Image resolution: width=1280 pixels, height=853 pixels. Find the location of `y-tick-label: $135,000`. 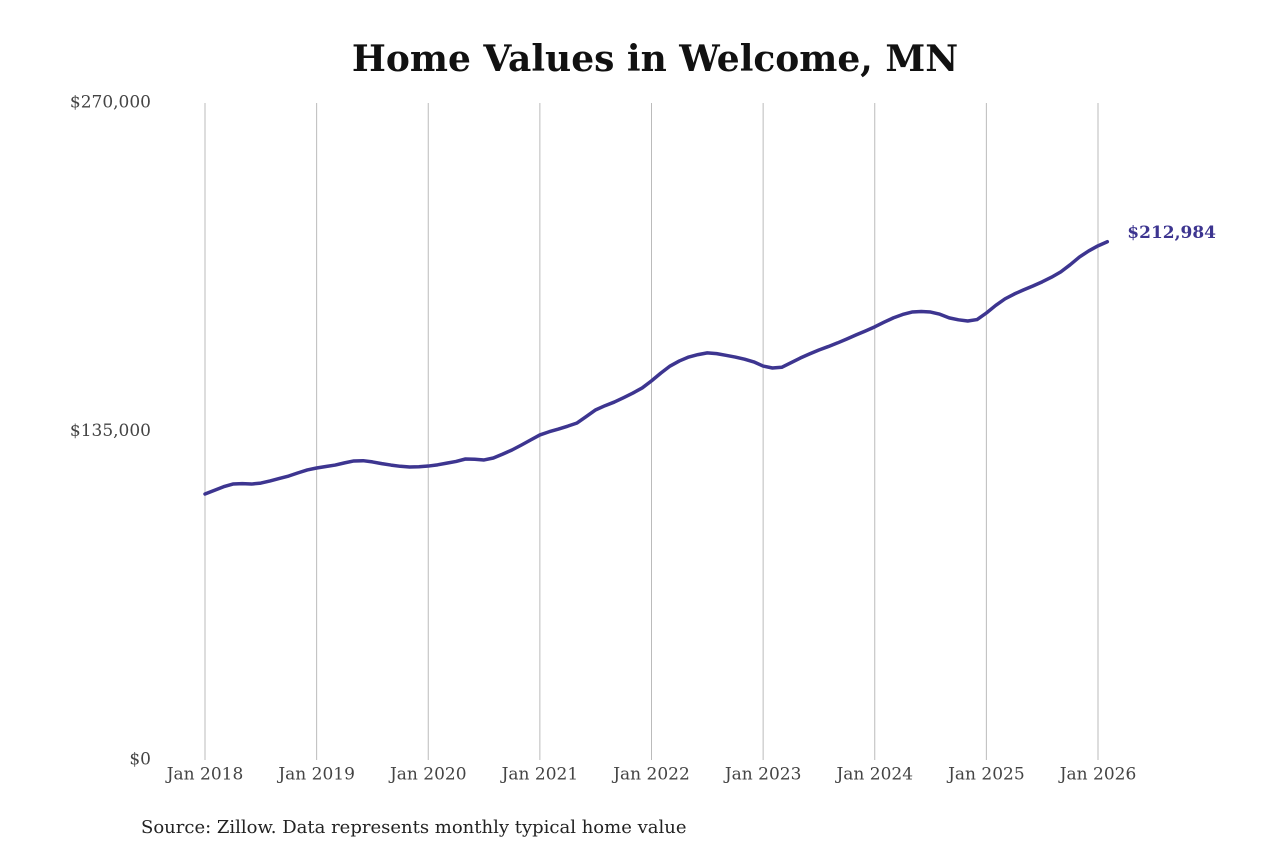

y-tick-label: $135,000 is located at coordinates (110, 431).